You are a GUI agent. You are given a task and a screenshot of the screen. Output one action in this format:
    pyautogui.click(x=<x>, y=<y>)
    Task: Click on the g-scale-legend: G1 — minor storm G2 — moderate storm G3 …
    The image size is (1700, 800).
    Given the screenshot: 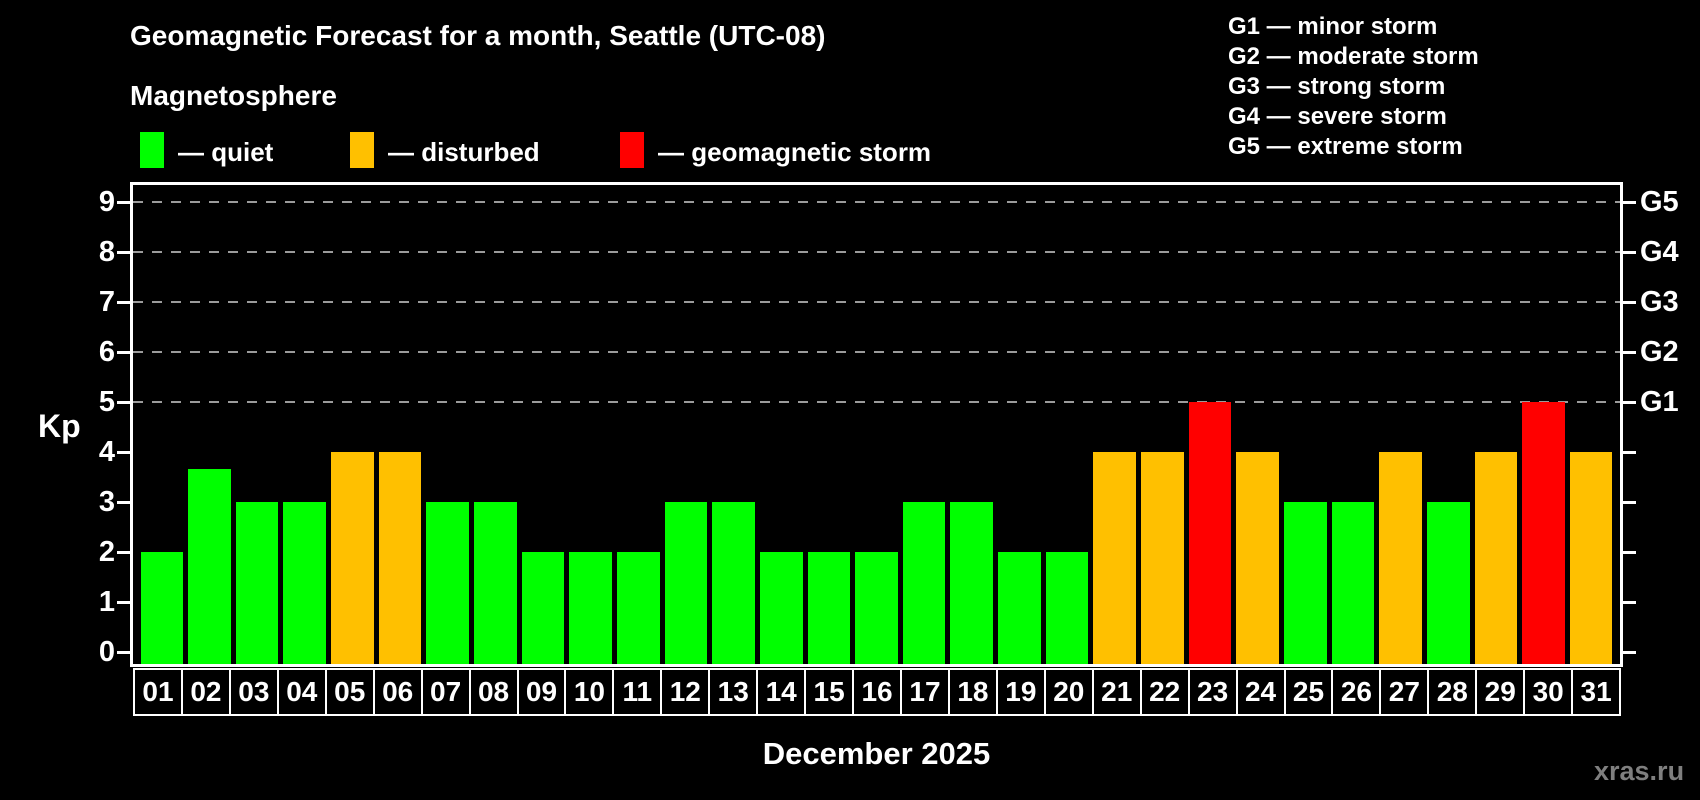 What is the action you would take?
    pyautogui.click(x=1353, y=87)
    